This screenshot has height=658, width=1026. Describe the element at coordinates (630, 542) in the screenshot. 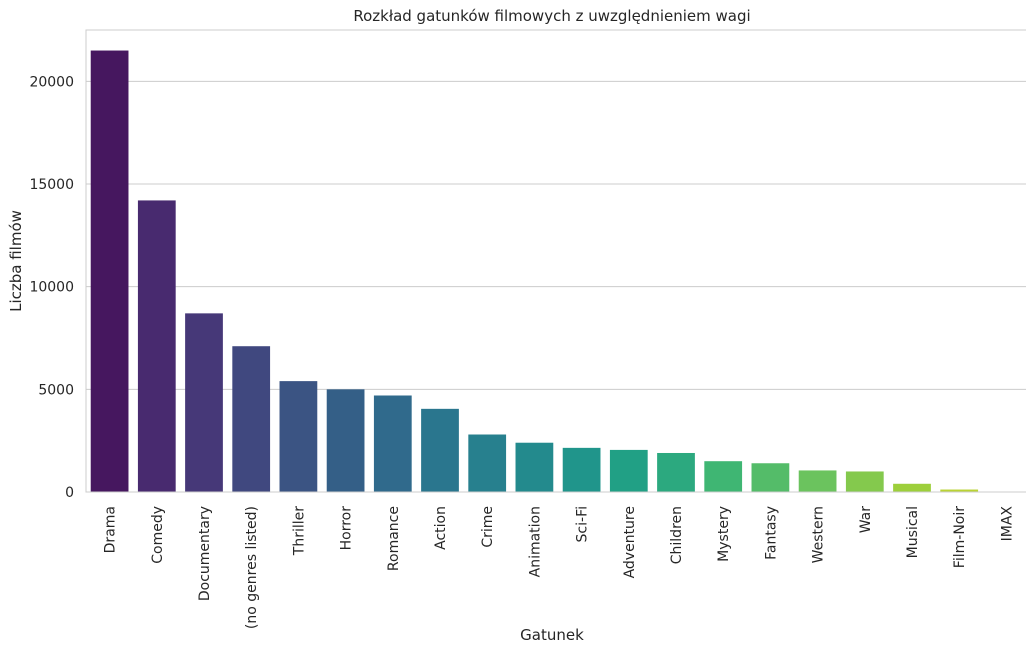

I see `x-tick-label: Adventure` at that location.